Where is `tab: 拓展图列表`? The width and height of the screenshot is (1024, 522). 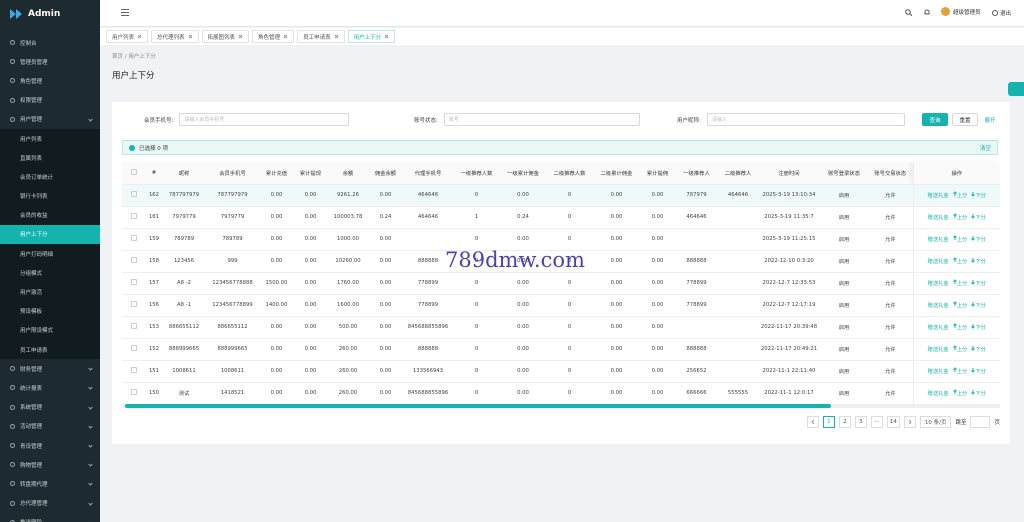
tab: 拓展图列表 is located at coordinates (225, 36).